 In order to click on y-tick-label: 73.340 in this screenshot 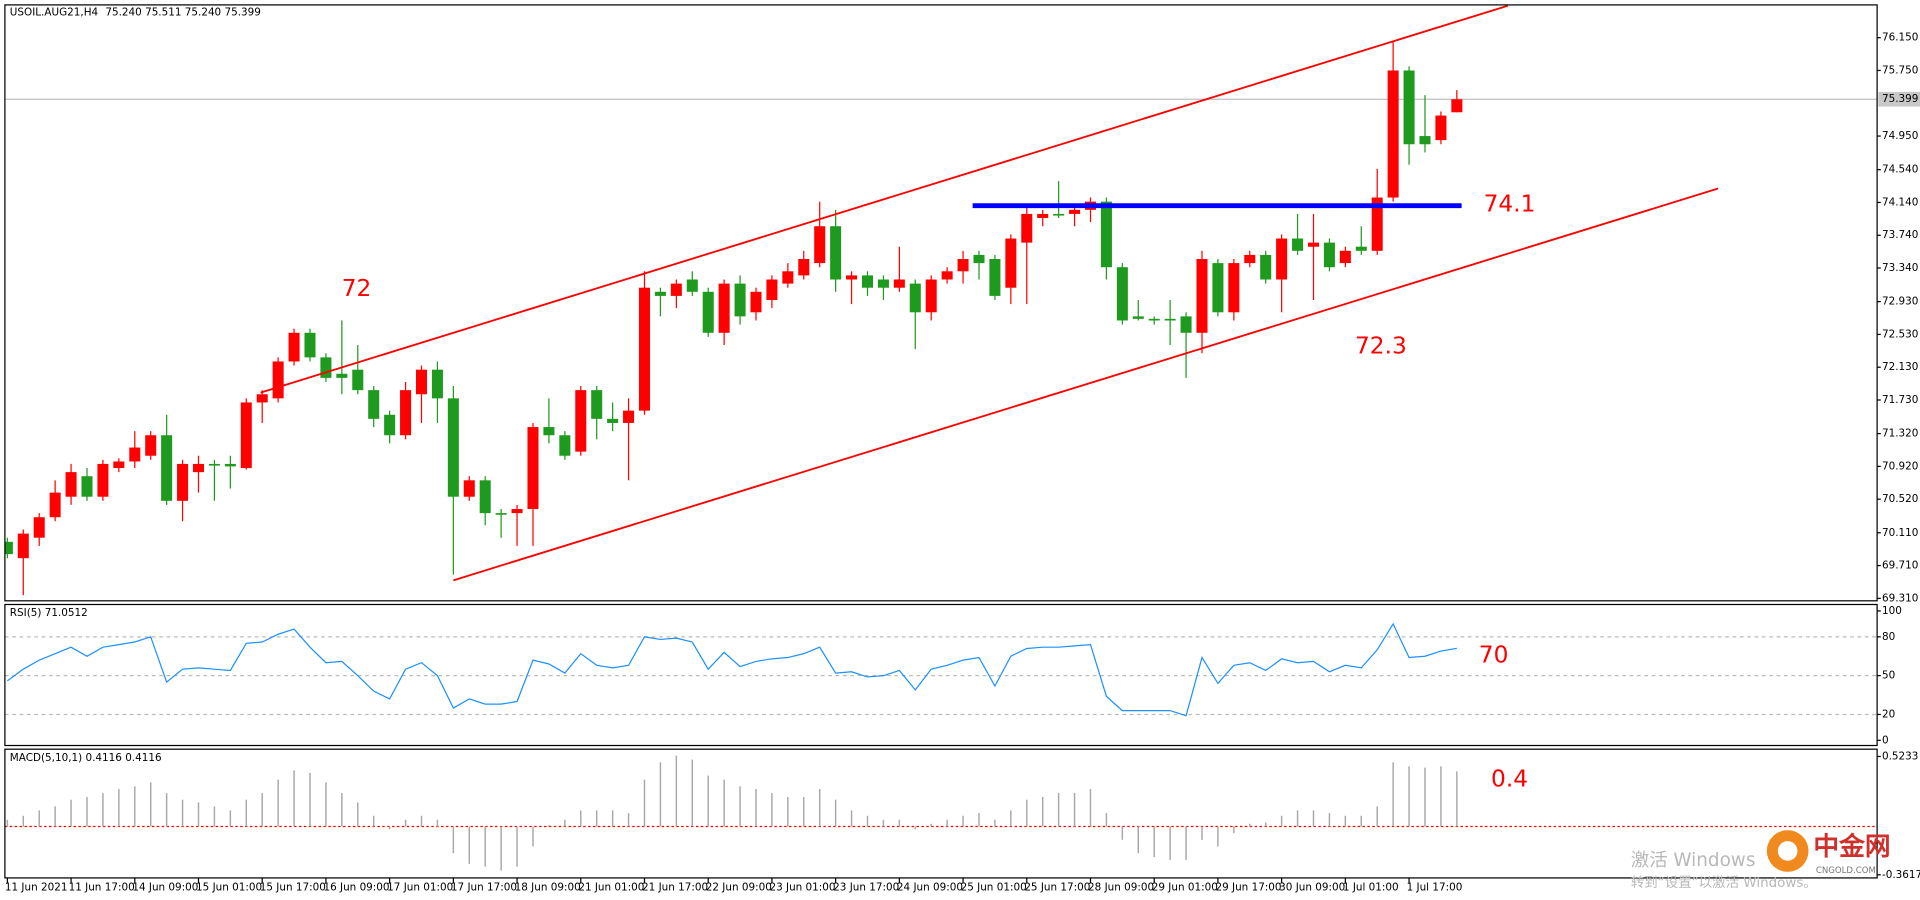, I will do `click(1900, 268)`.